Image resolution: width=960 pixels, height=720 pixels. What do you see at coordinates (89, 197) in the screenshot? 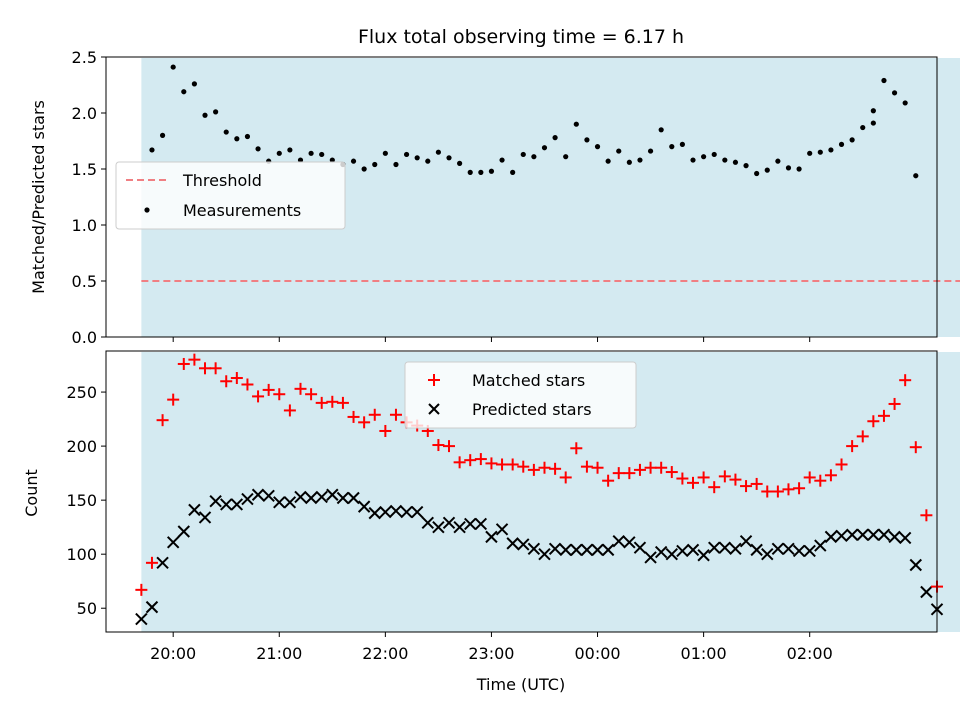
I see `ratio-y-axis: 0.0 0.5 1.0 1.5 2.0 2.5` at bounding box center [89, 197].